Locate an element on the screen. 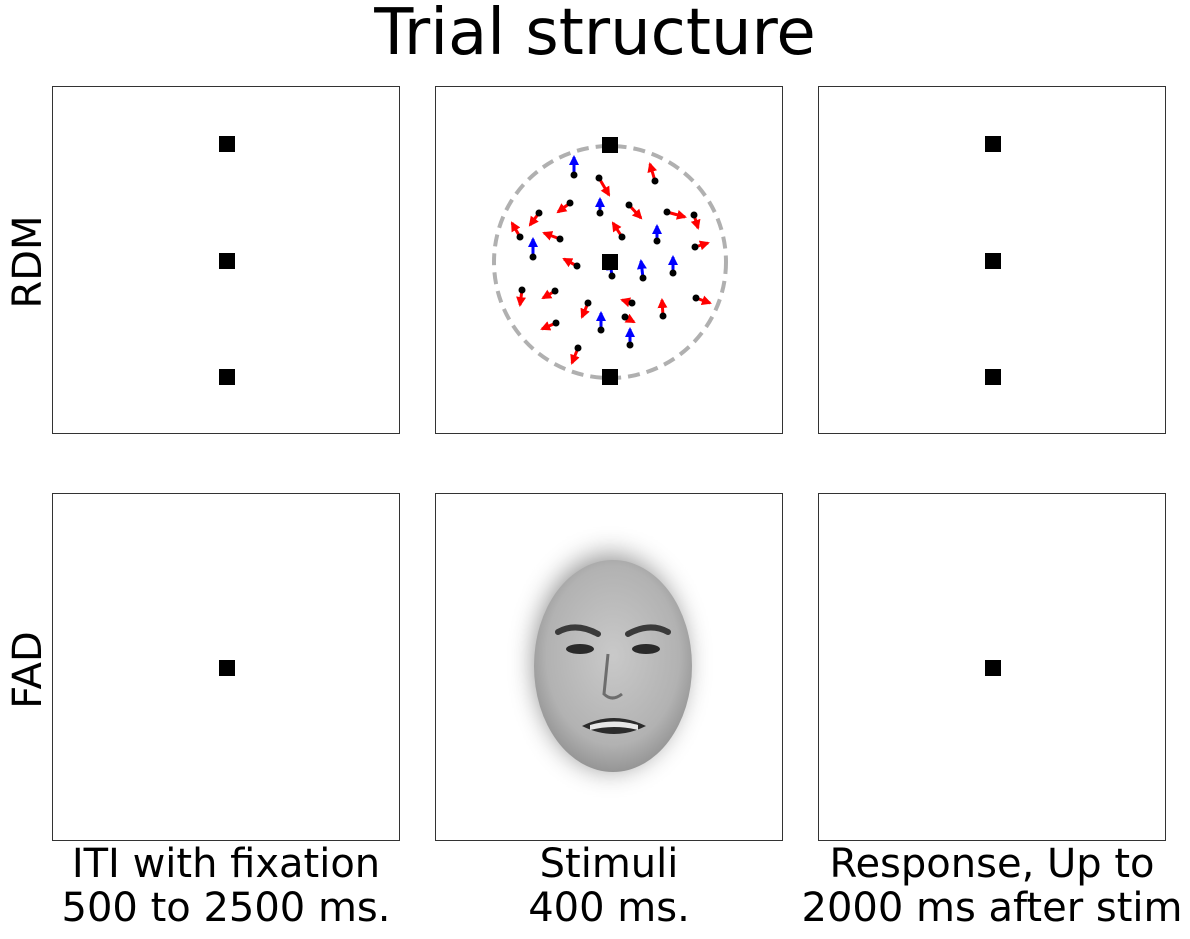 The height and width of the screenshot is (939, 1190). face-stimulus-image is located at coordinates (610, 662).